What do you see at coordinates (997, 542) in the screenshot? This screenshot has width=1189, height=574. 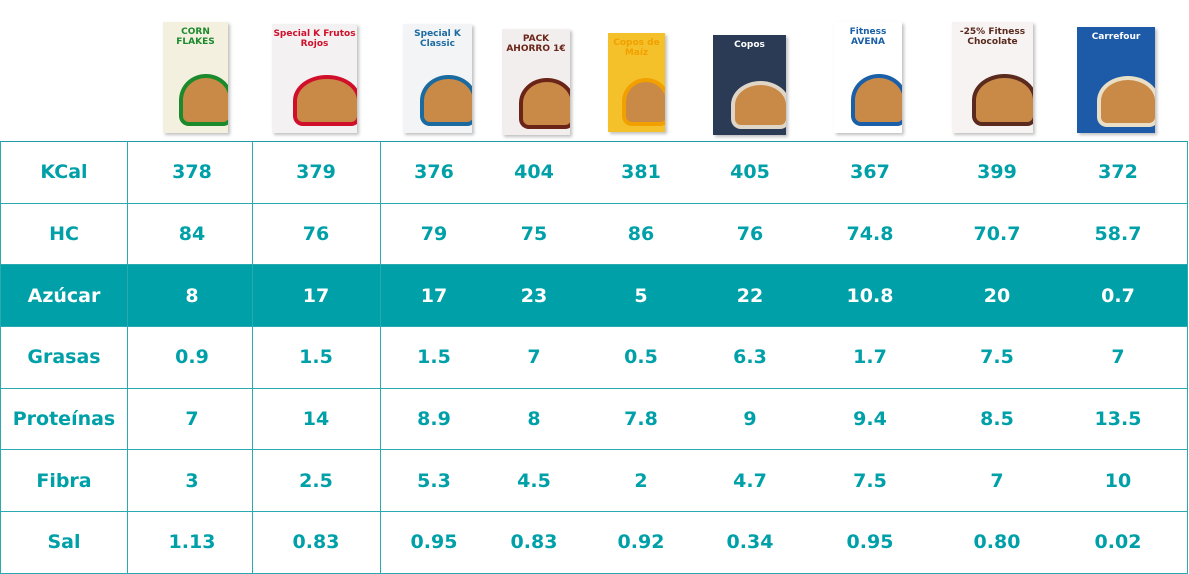 I see `table-cell: 0.80` at bounding box center [997, 542].